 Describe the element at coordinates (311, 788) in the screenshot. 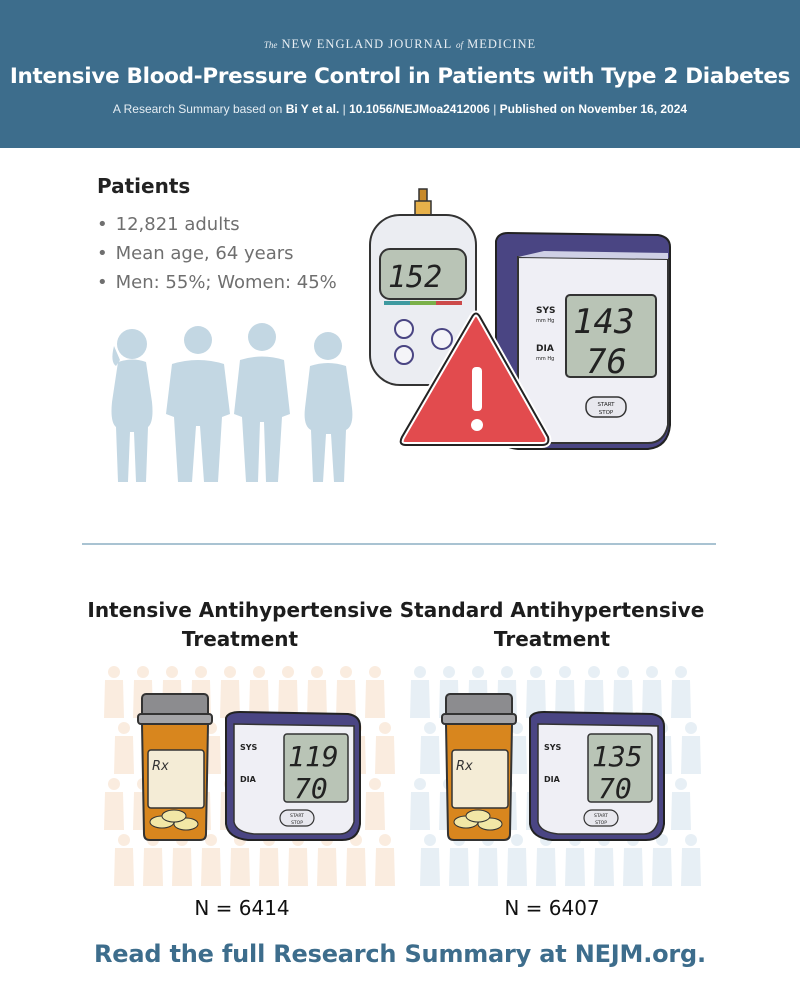

I see `bp-dia-reading: 70` at that location.